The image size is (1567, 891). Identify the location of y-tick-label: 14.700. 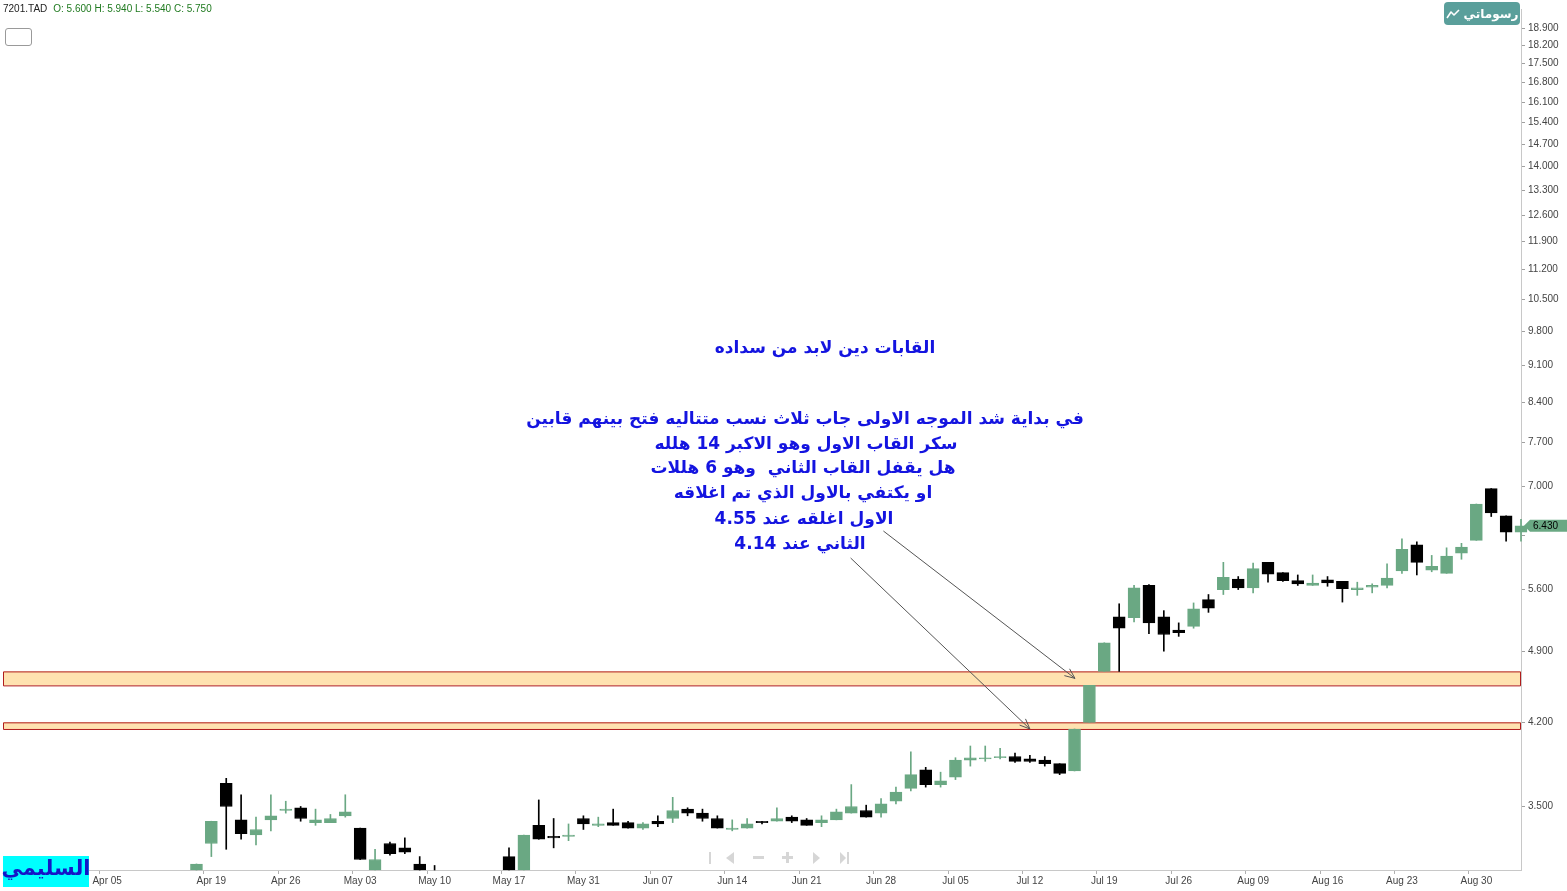
(1544, 143).